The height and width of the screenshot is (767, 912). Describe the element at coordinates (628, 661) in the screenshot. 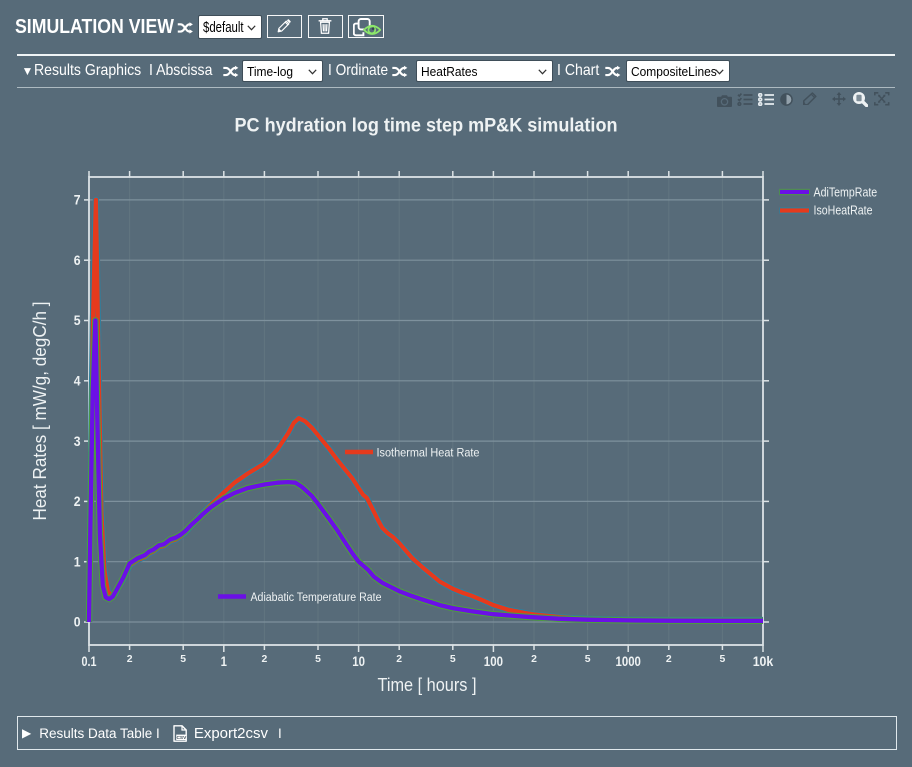

I see `svg-text: 1000` at that location.